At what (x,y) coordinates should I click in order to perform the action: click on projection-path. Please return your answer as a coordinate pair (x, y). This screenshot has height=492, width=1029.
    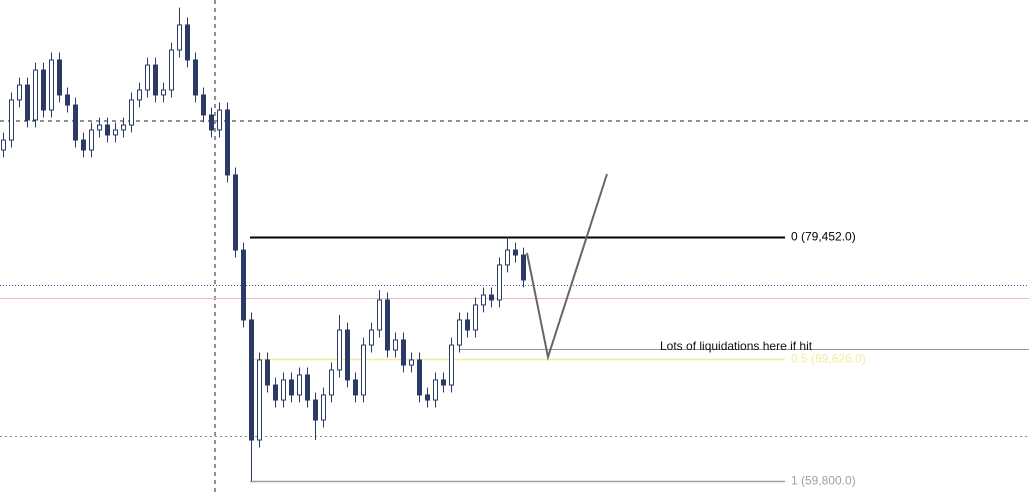
    Looking at the image, I should click on (567, 267).